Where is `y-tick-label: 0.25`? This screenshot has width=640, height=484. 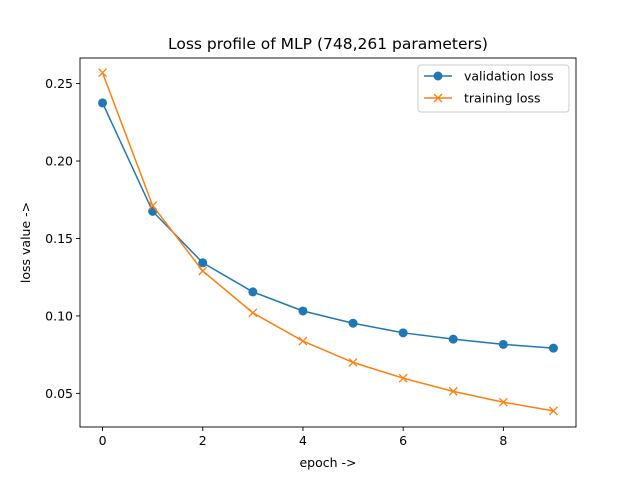 y-tick-label: 0.25 is located at coordinates (59, 83).